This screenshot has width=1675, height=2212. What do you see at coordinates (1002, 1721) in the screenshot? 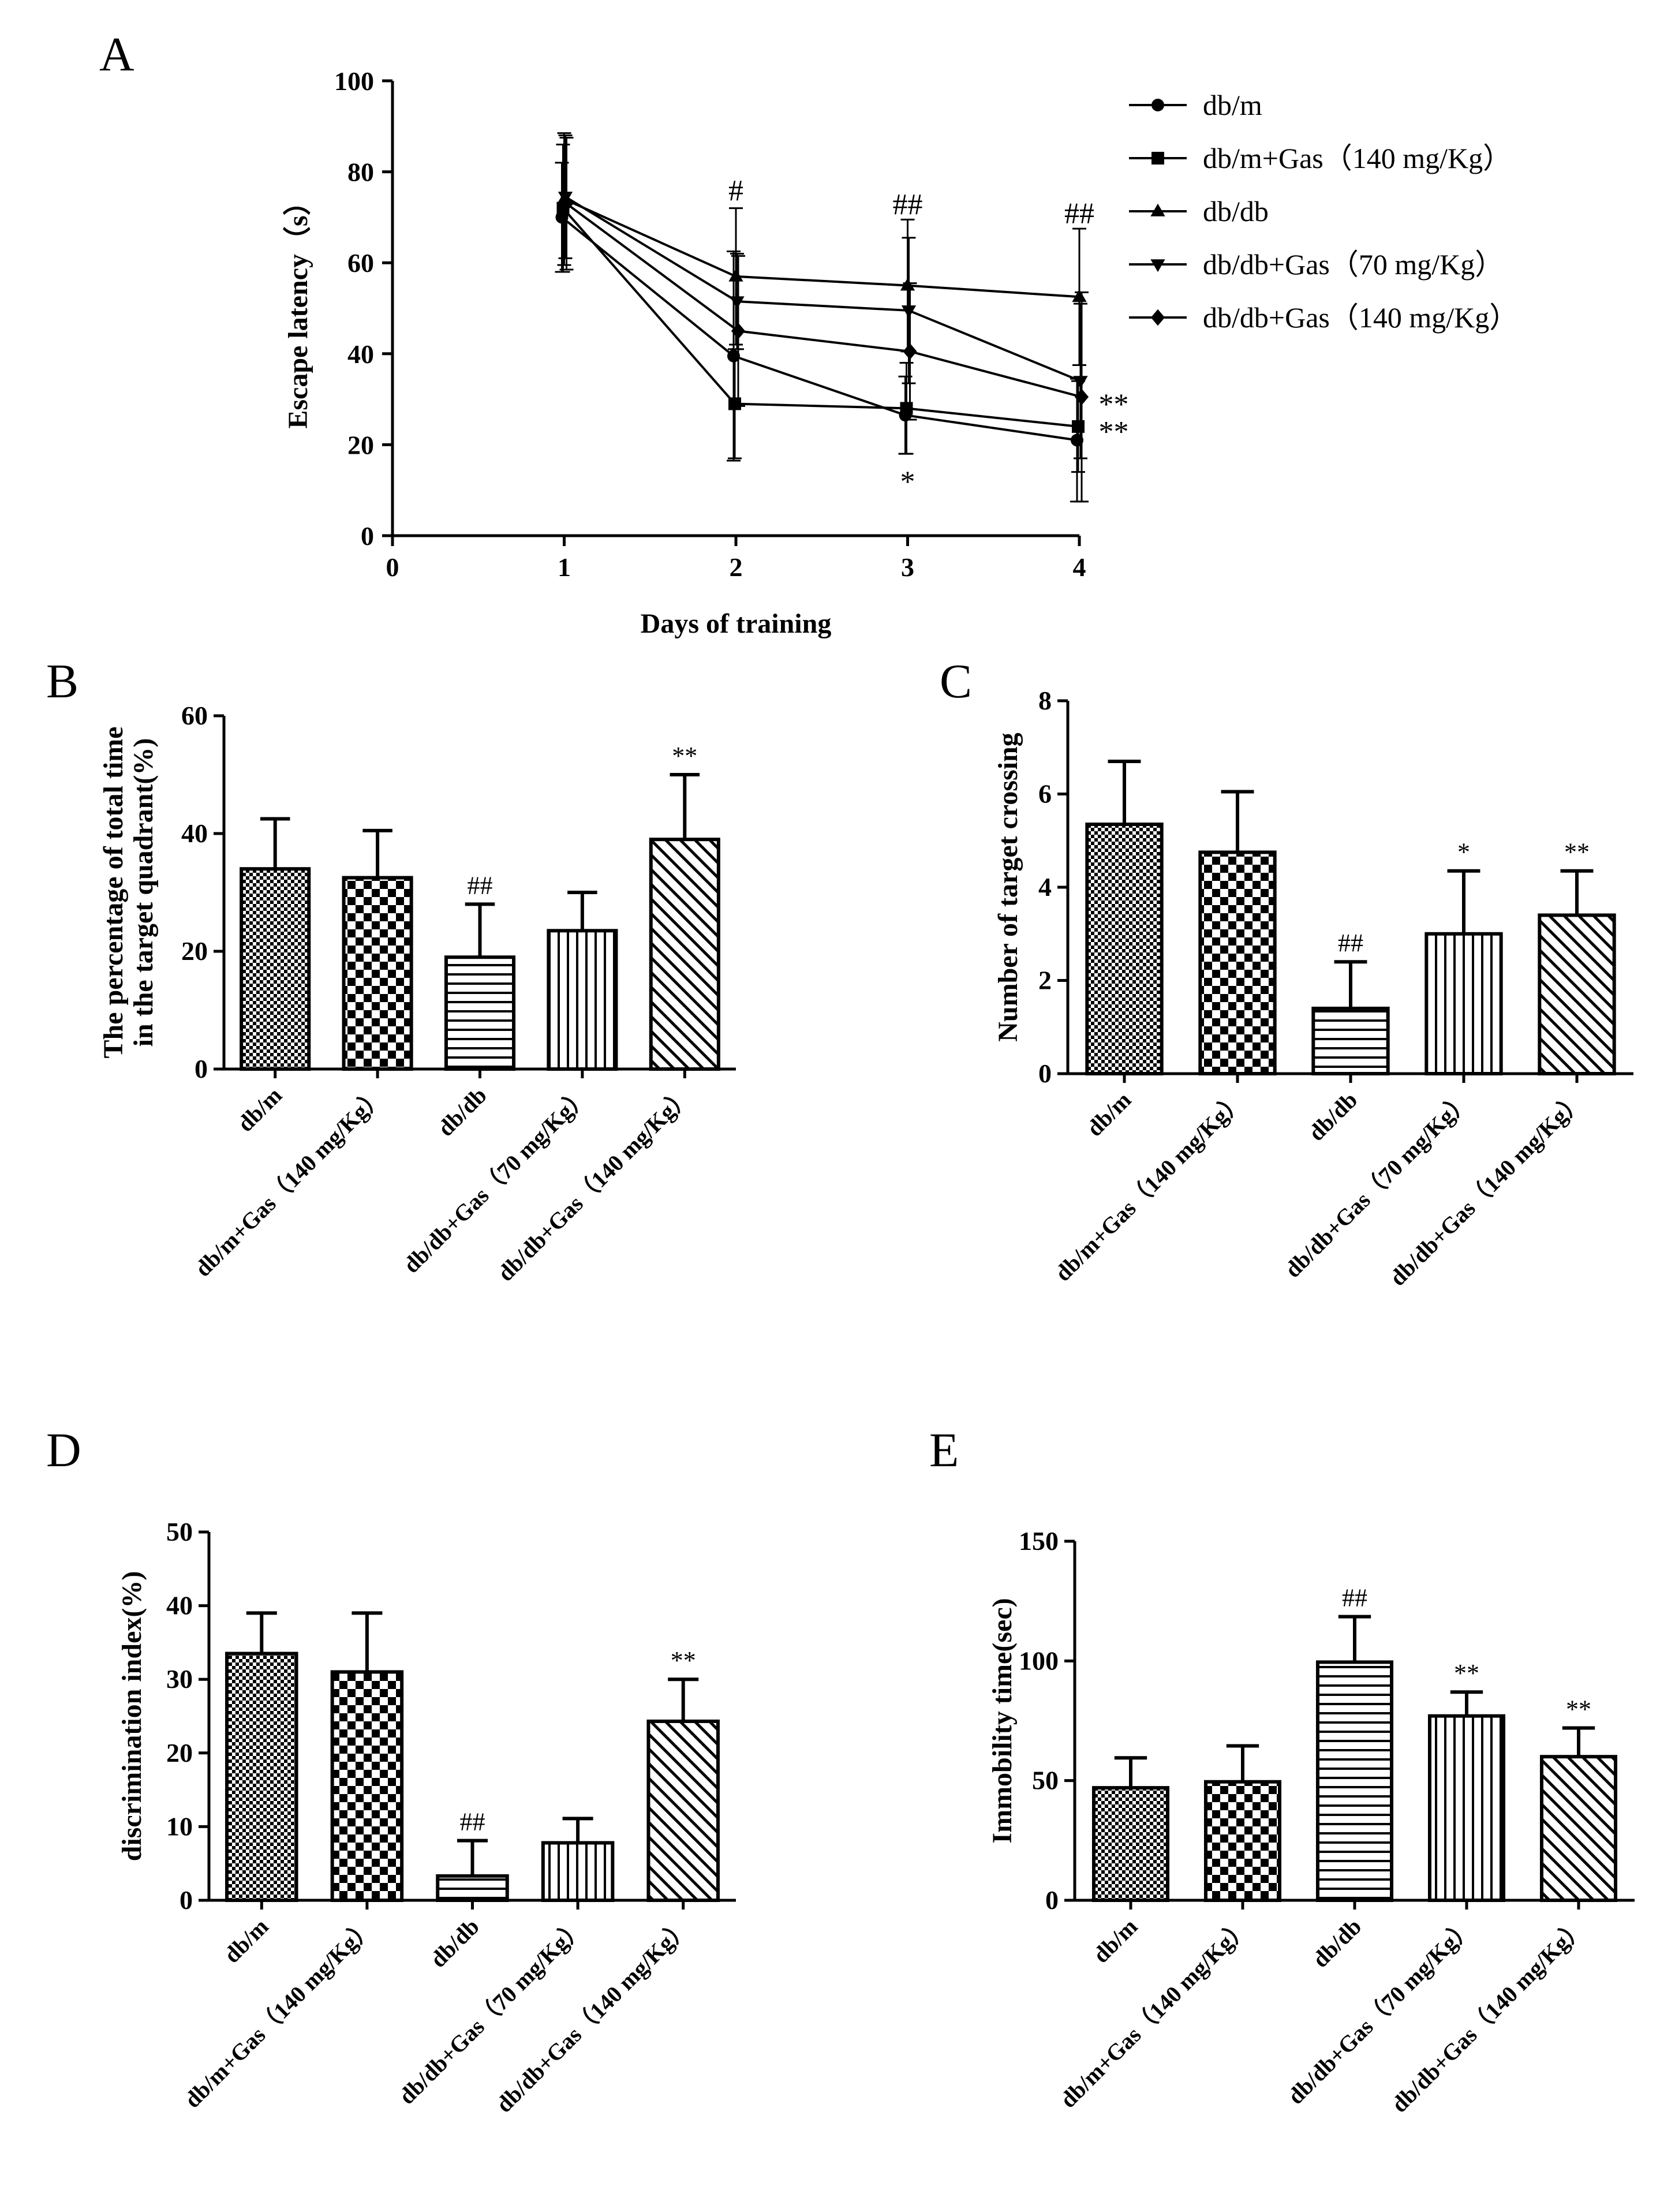
I see `y-axis-label: Immobility time(sec)` at bounding box center [1002, 1721].